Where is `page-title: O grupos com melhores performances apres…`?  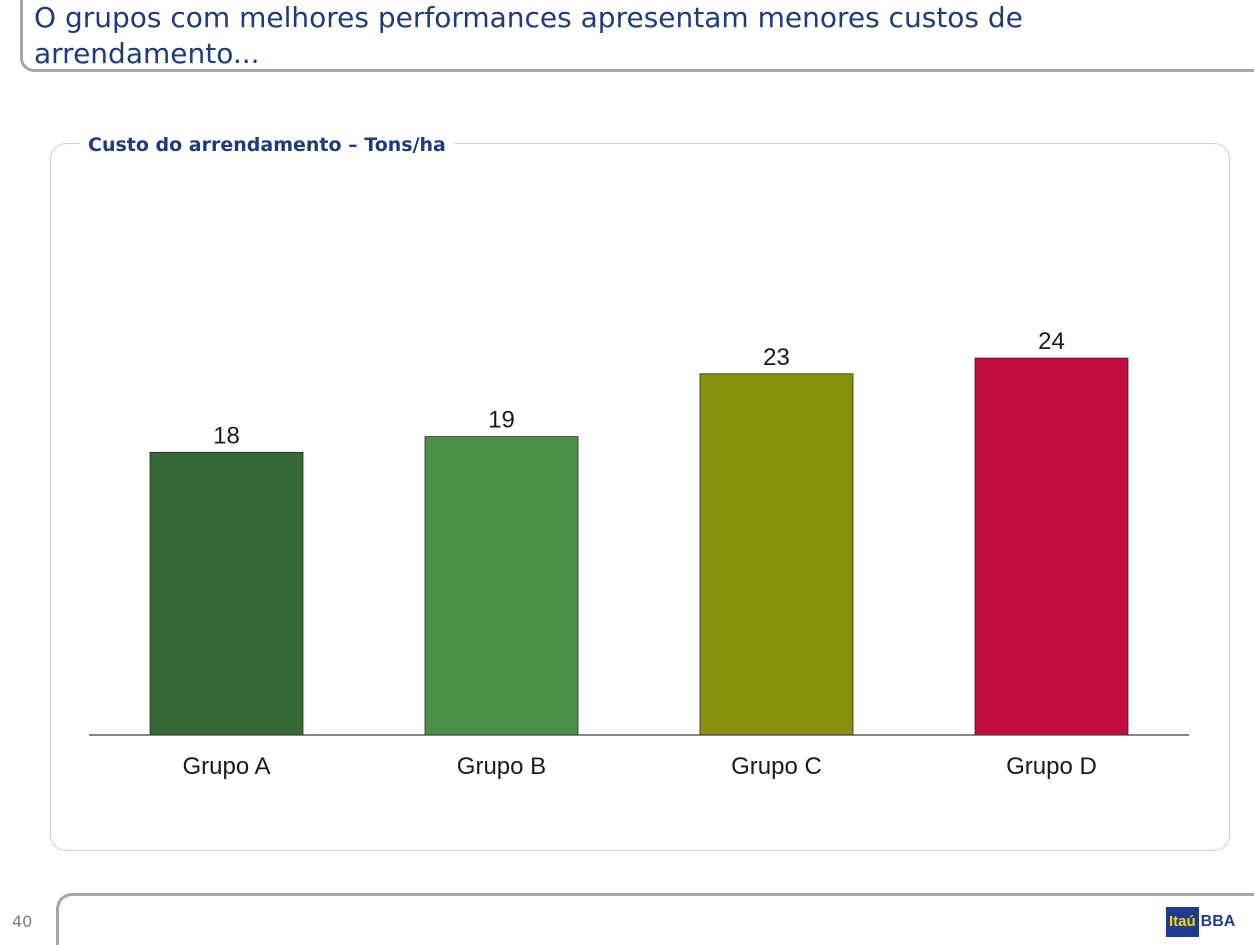 page-title: O grupos com melhores performances apres… is located at coordinates (528, 35).